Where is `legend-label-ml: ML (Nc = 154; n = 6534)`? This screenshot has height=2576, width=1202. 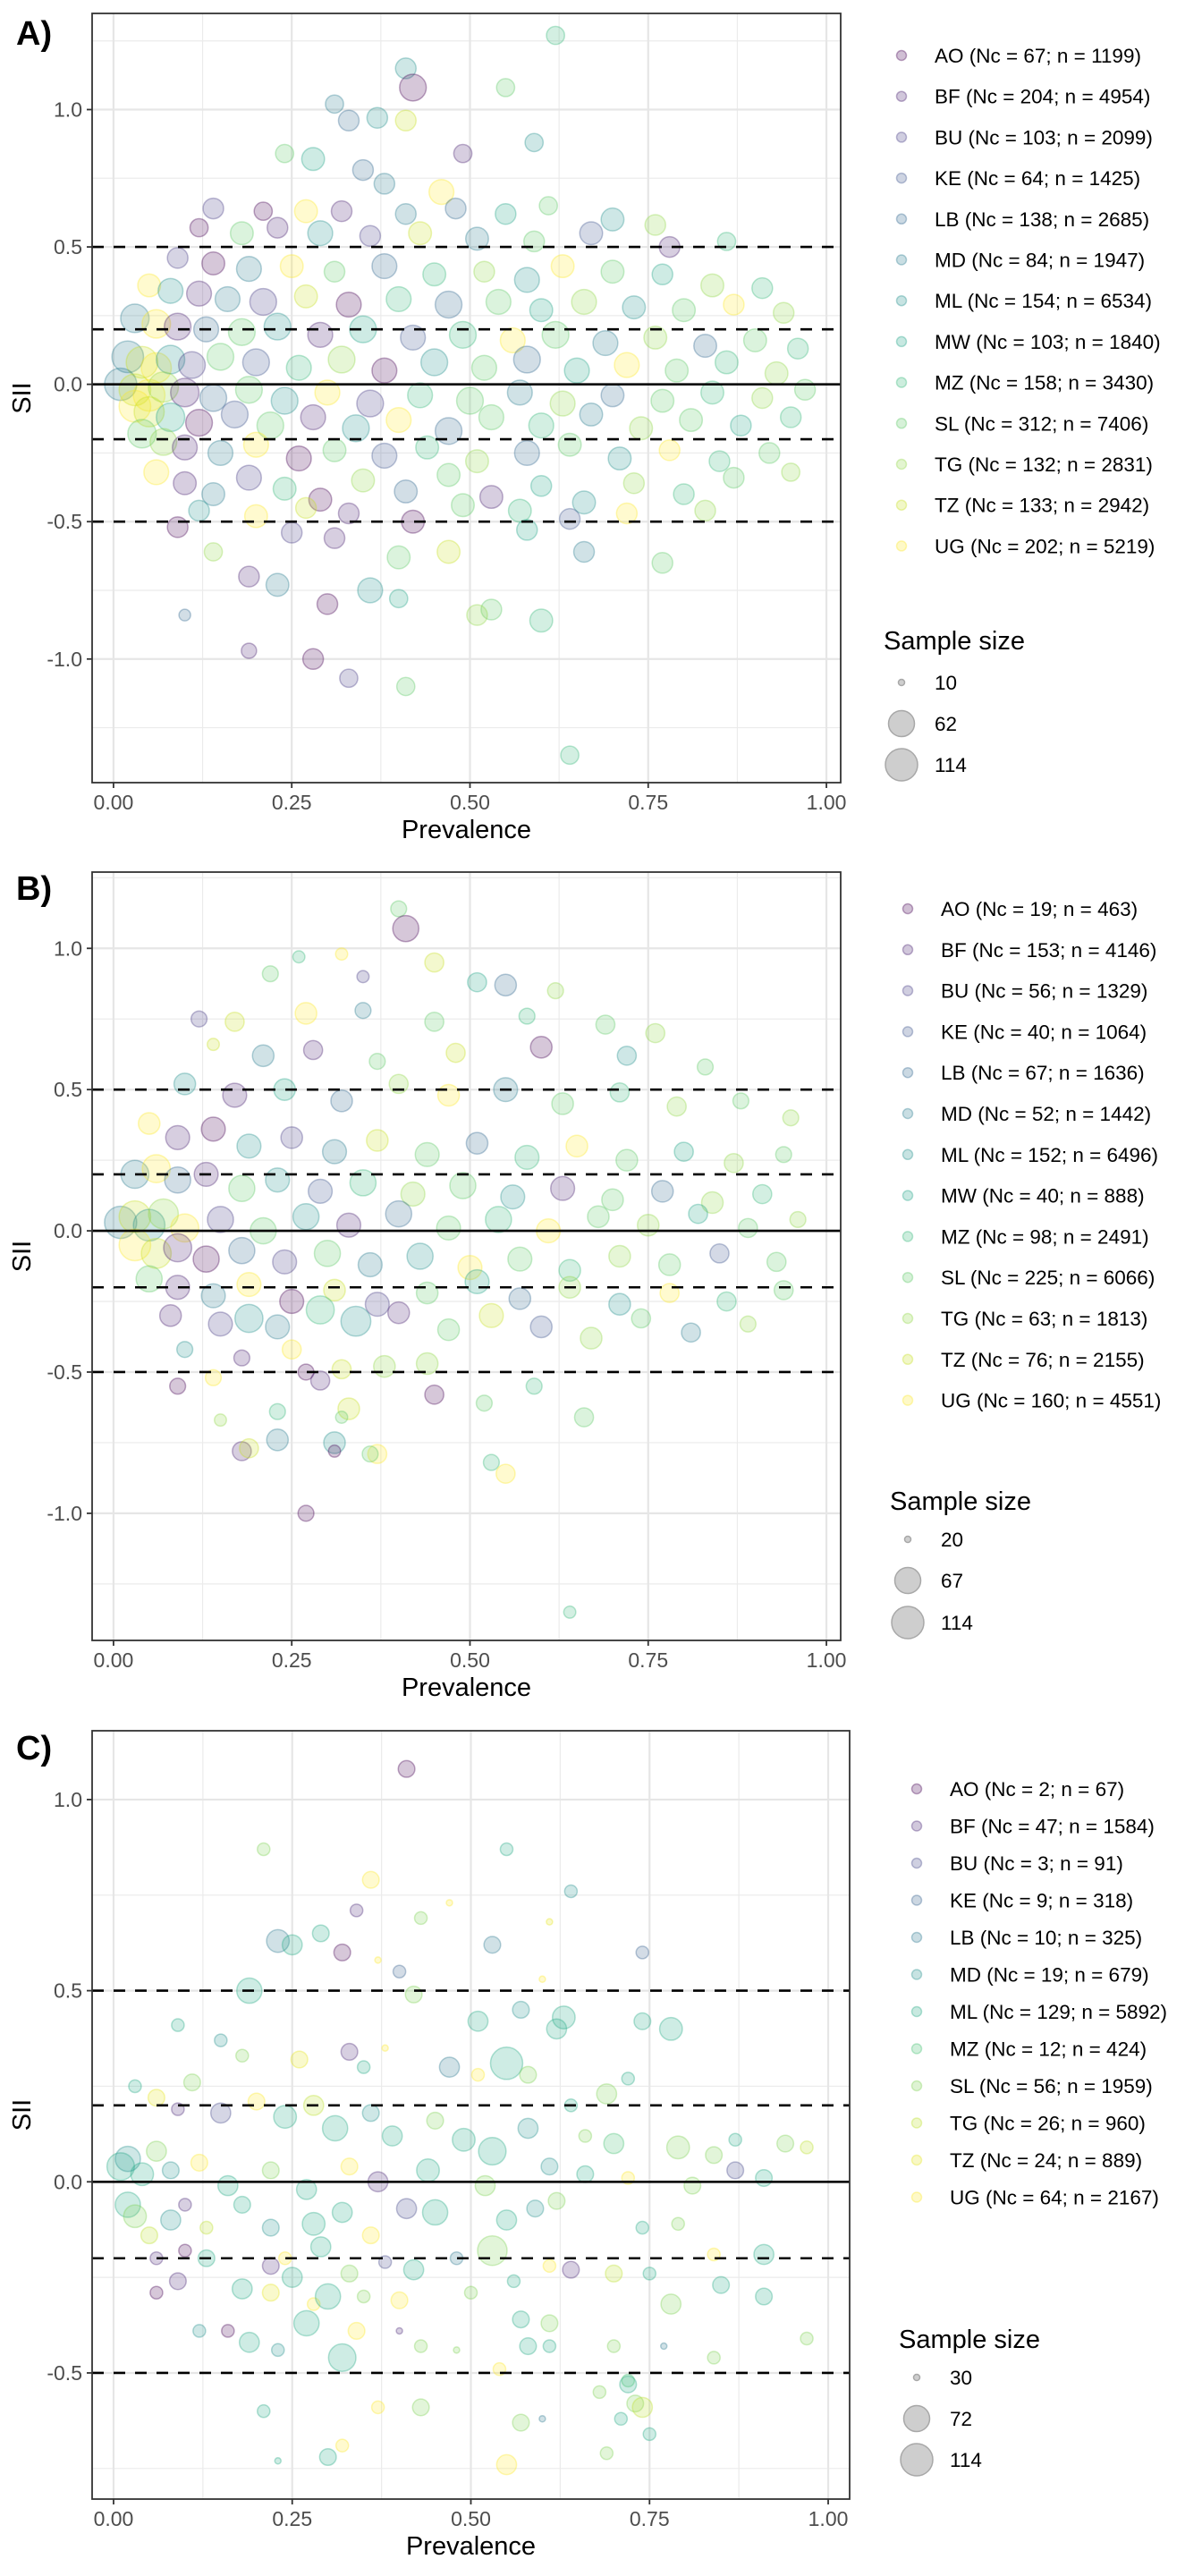 legend-label-ml: ML (Nc = 154; n = 6534) is located at coordinates (1043, 301).